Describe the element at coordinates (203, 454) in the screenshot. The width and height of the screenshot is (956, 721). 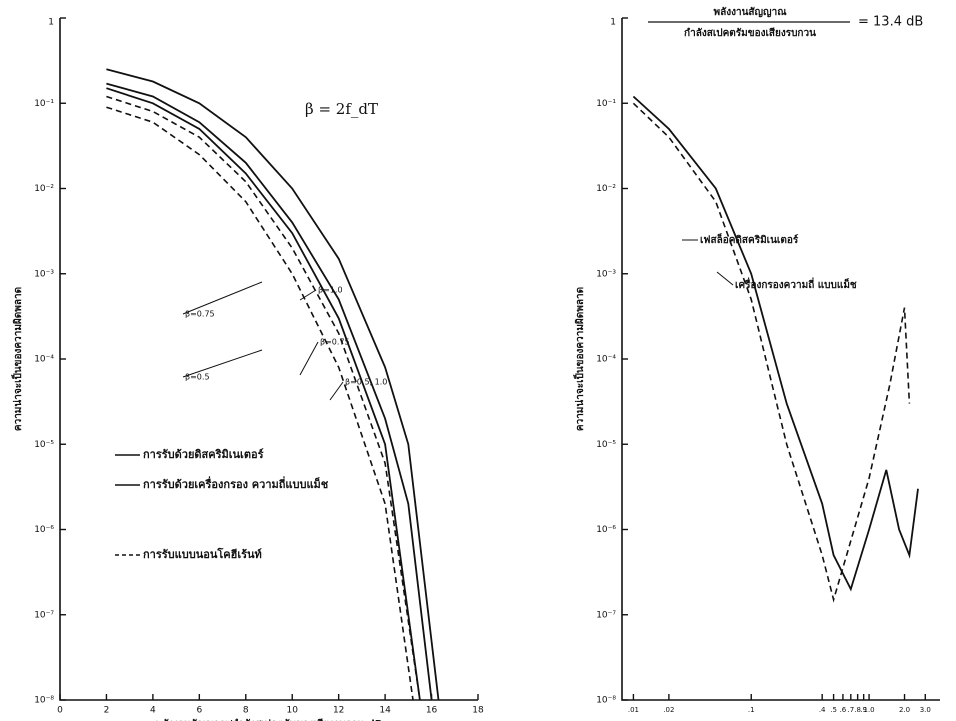
I see `legend-label: การรับด้วยดิสคริมิเนเตอร์` at that location.